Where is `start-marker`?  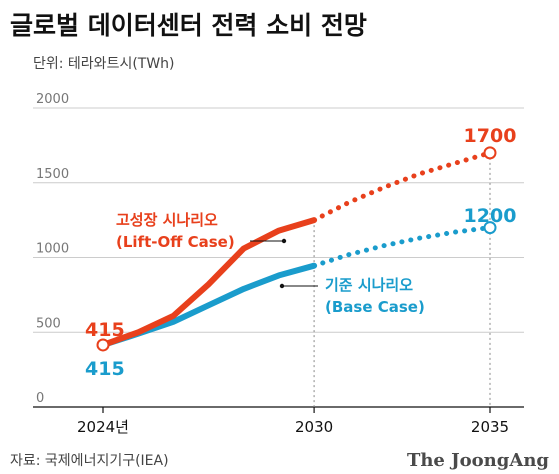 start-marker is located at coordinates (103, 345).